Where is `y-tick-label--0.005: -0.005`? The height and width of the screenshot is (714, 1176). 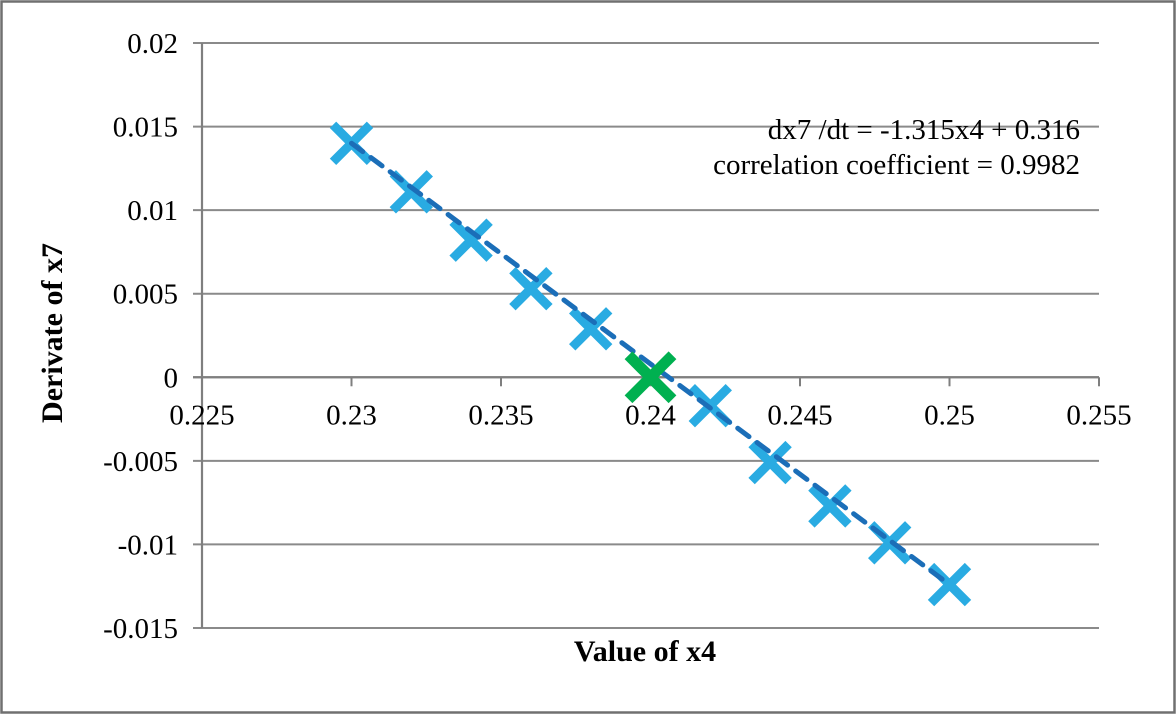
y-tick-label--0.005: -0.005 is located at coordinates (140, 462).